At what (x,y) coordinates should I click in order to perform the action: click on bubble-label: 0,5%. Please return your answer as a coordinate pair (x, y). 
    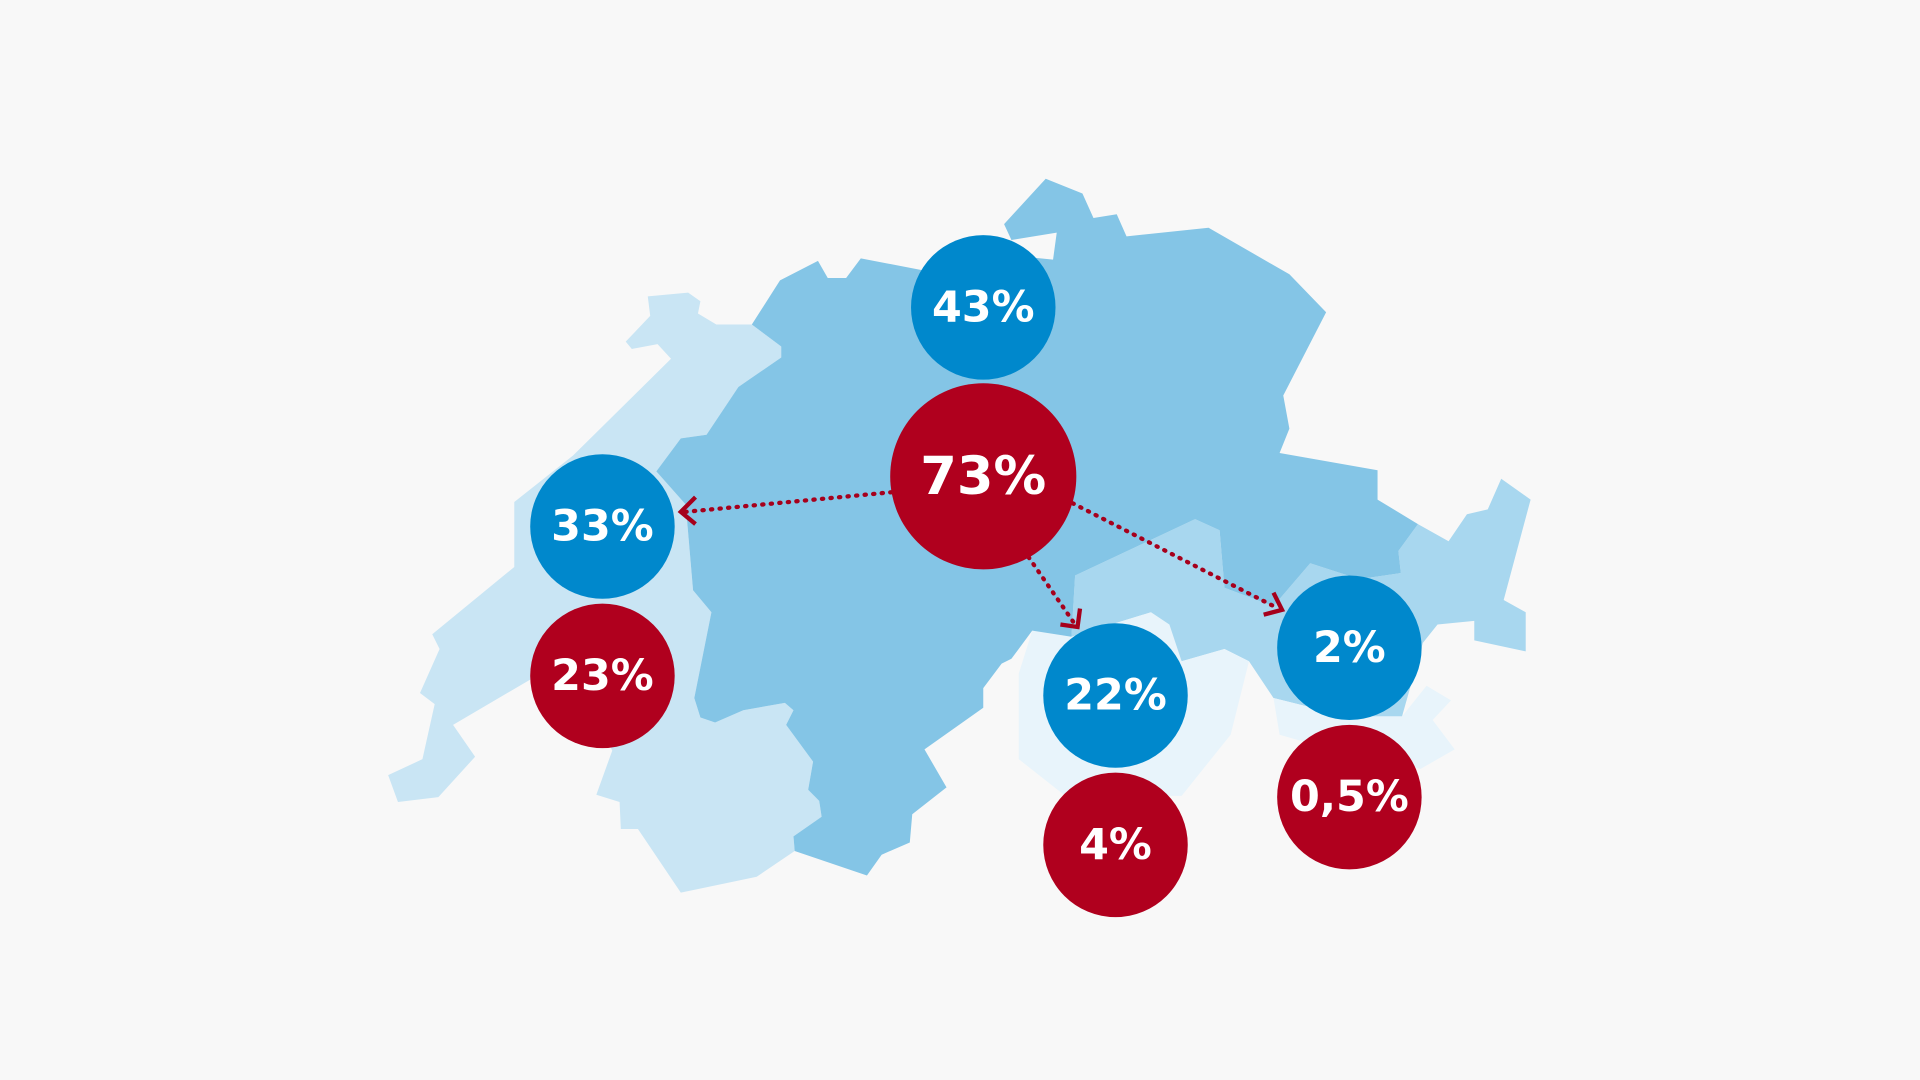
    Looking at the image, I should click on (1349, 797).